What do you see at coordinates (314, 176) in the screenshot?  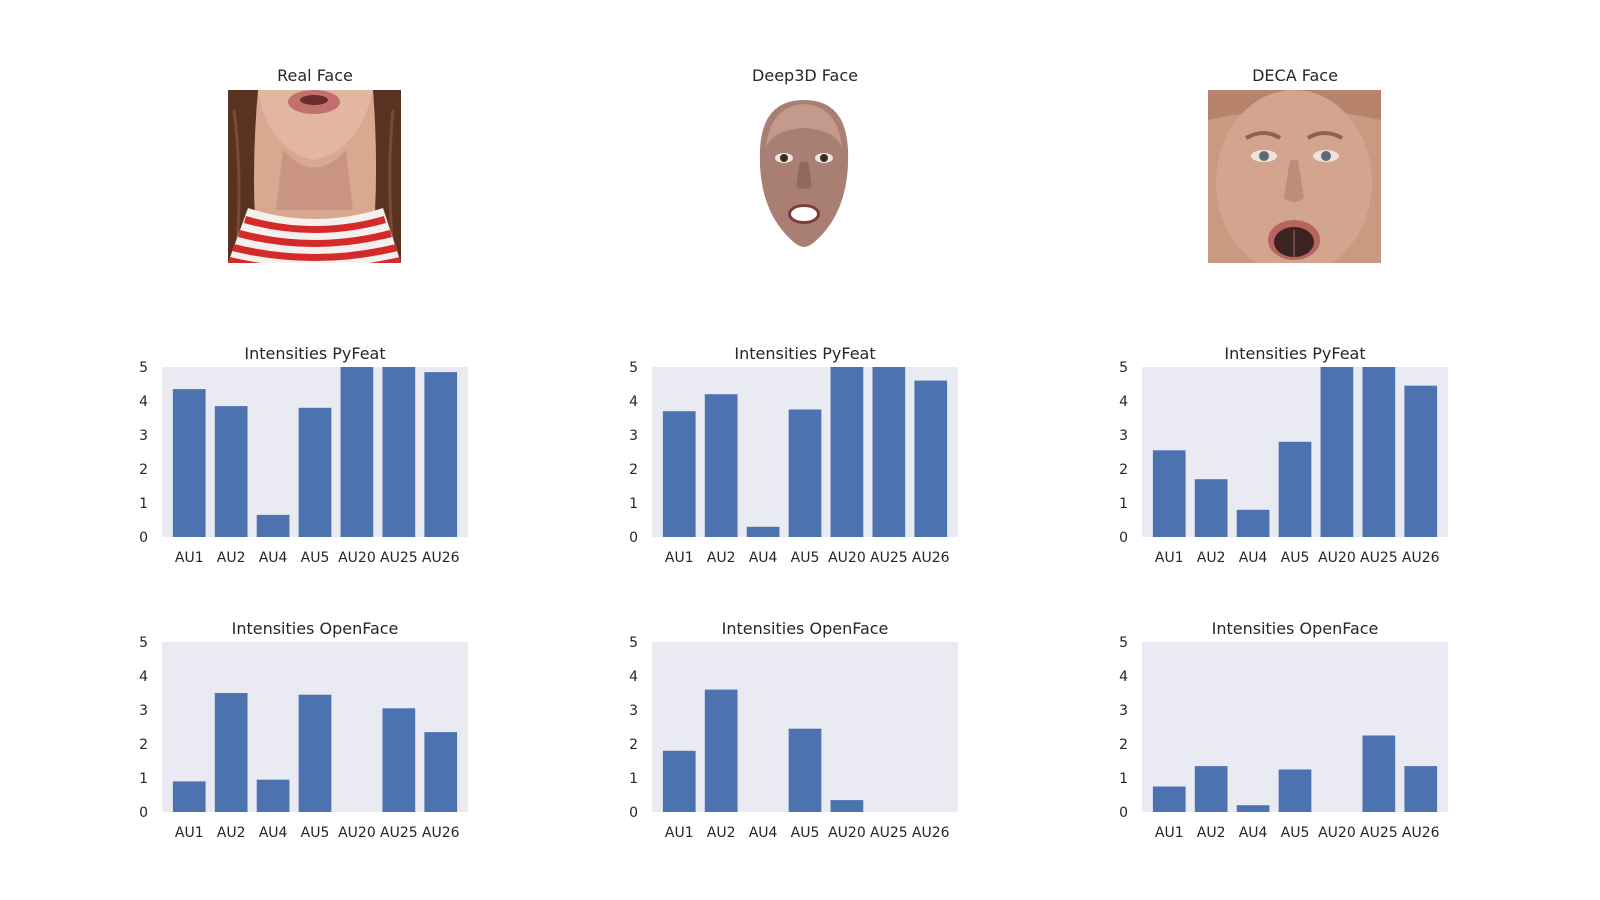 I see `real-face-image` at bounding box center [314, 176].